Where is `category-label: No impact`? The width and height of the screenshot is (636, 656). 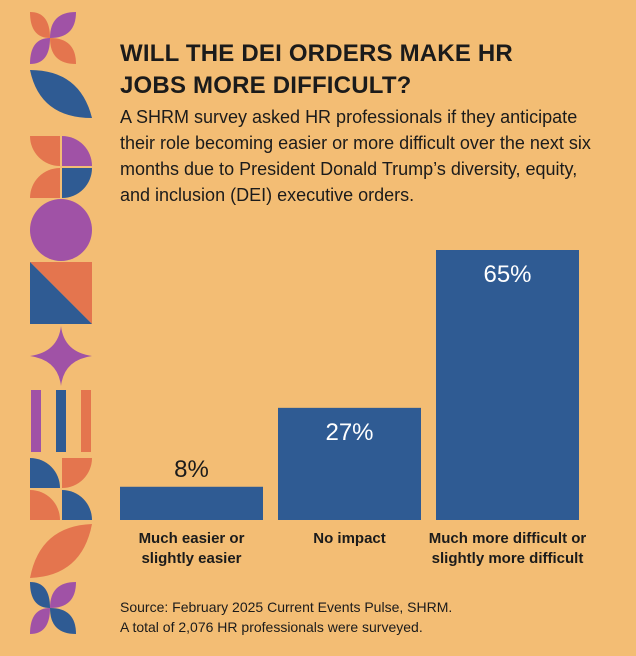
category-label: No impact is located at coordinates (349, 538).